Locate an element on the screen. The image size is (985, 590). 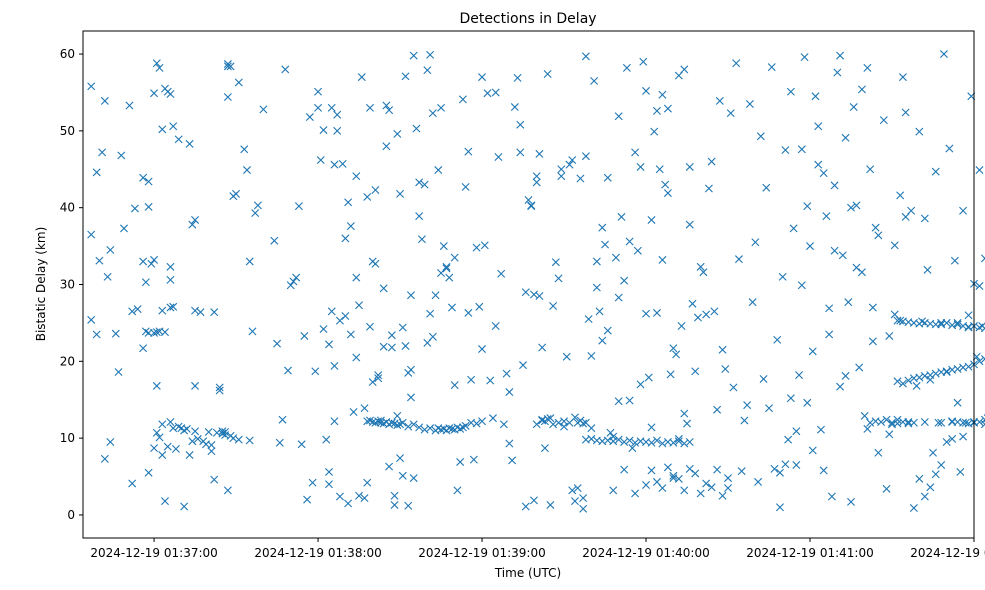
y-tick-label: 40 is located at coordinates (67, 208).